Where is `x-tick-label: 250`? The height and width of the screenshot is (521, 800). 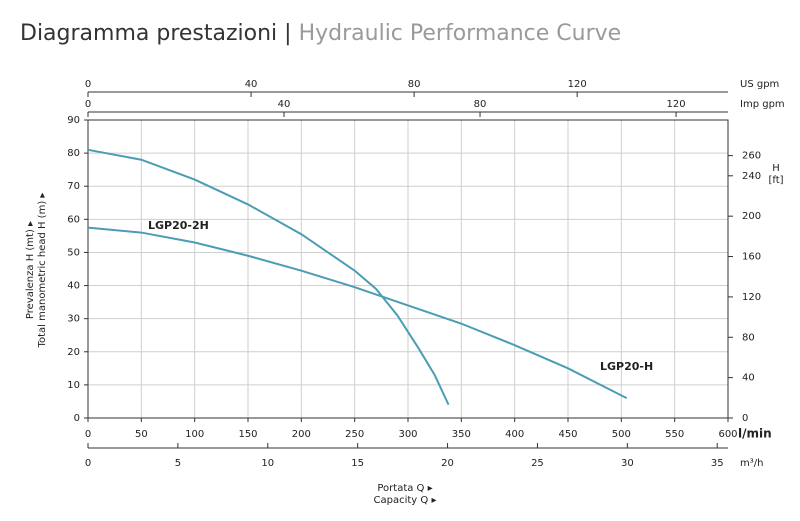 x-tick-label: 250 is located at coordinates (354, 434).